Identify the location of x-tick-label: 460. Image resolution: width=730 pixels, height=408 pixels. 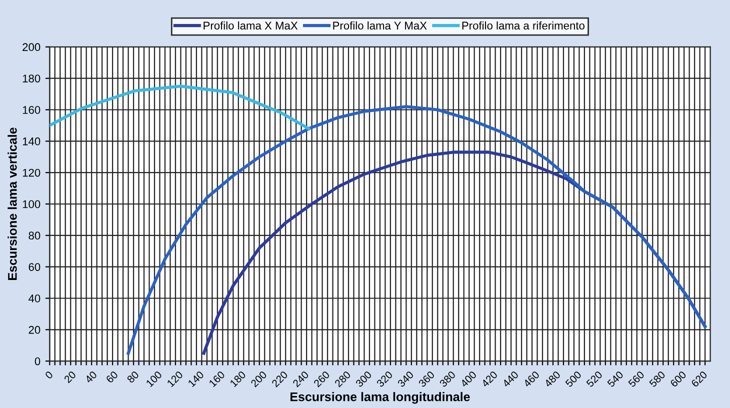
(531, 379).